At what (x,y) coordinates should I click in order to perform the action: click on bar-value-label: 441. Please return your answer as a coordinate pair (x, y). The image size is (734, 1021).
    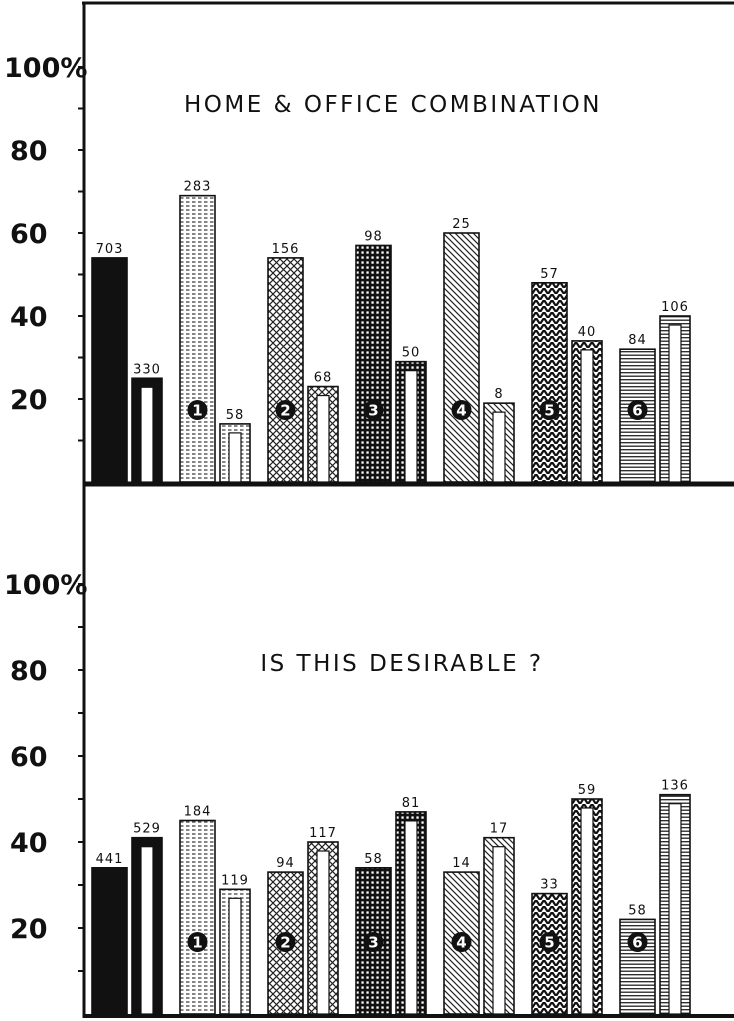
    Looking at the image, I should click on (110, 859).